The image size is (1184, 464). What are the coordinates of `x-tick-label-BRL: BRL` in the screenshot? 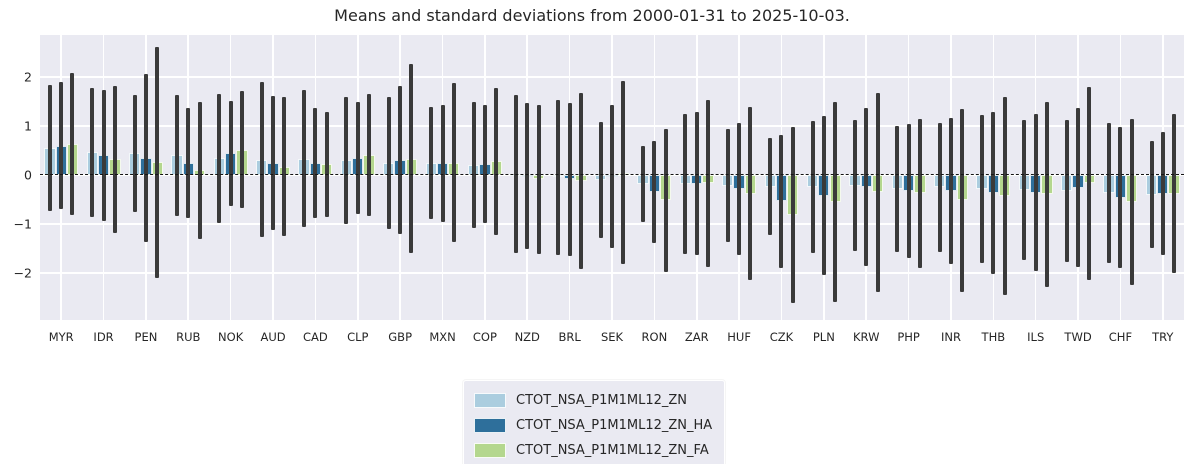 It's located at (569, 337).